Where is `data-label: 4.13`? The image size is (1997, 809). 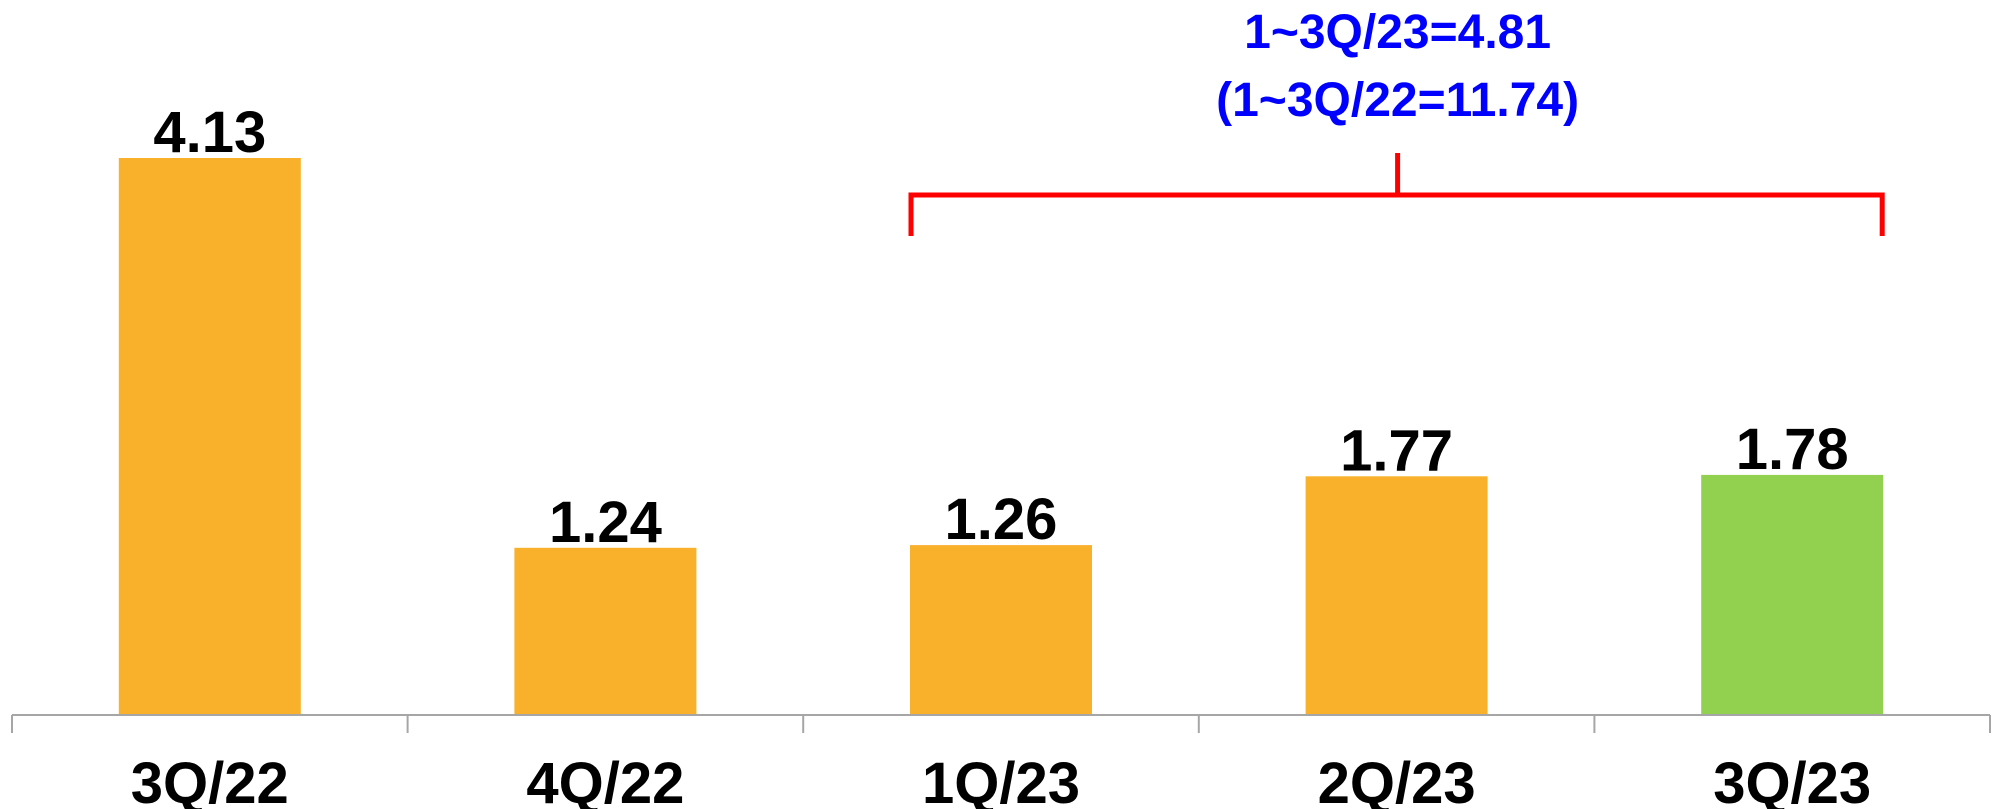 data-label: 4.13 is located at coordinates (209, 132).